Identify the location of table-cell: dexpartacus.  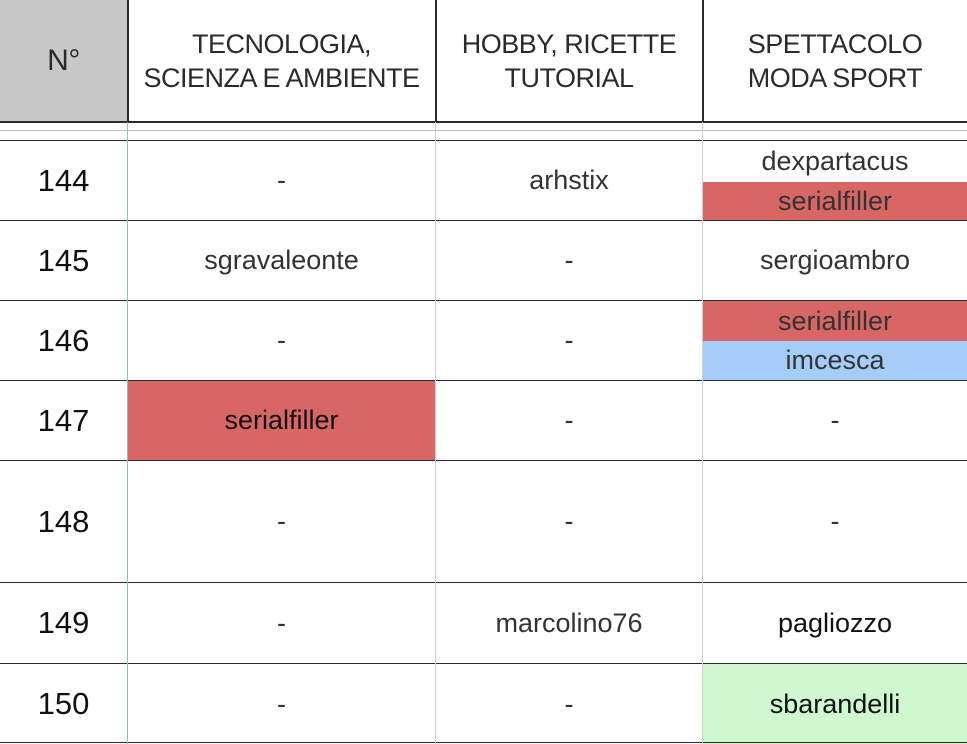
(835, 161).